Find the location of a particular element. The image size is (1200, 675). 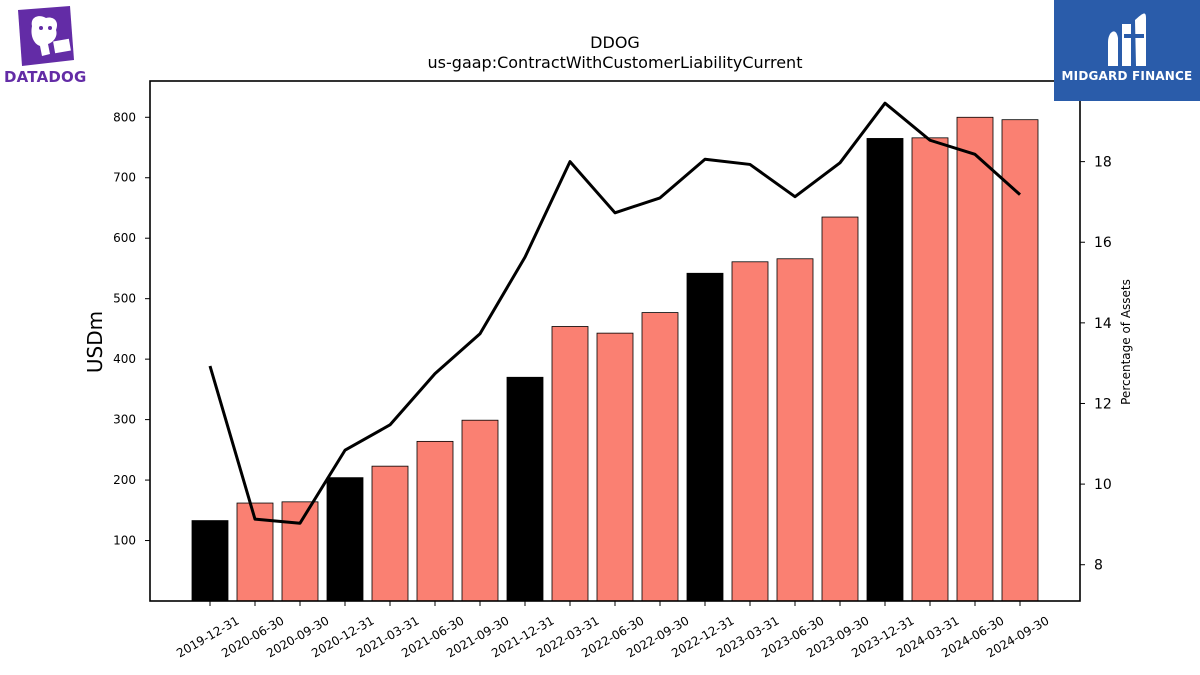

y-axis-label: USDm is located at coordinates (95, 342).